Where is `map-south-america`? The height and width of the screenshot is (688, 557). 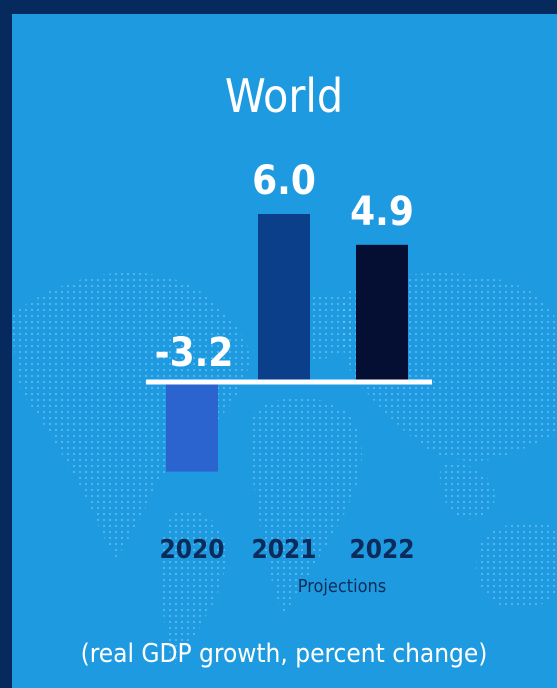 map-south-america is located at coordinates (193, 589).